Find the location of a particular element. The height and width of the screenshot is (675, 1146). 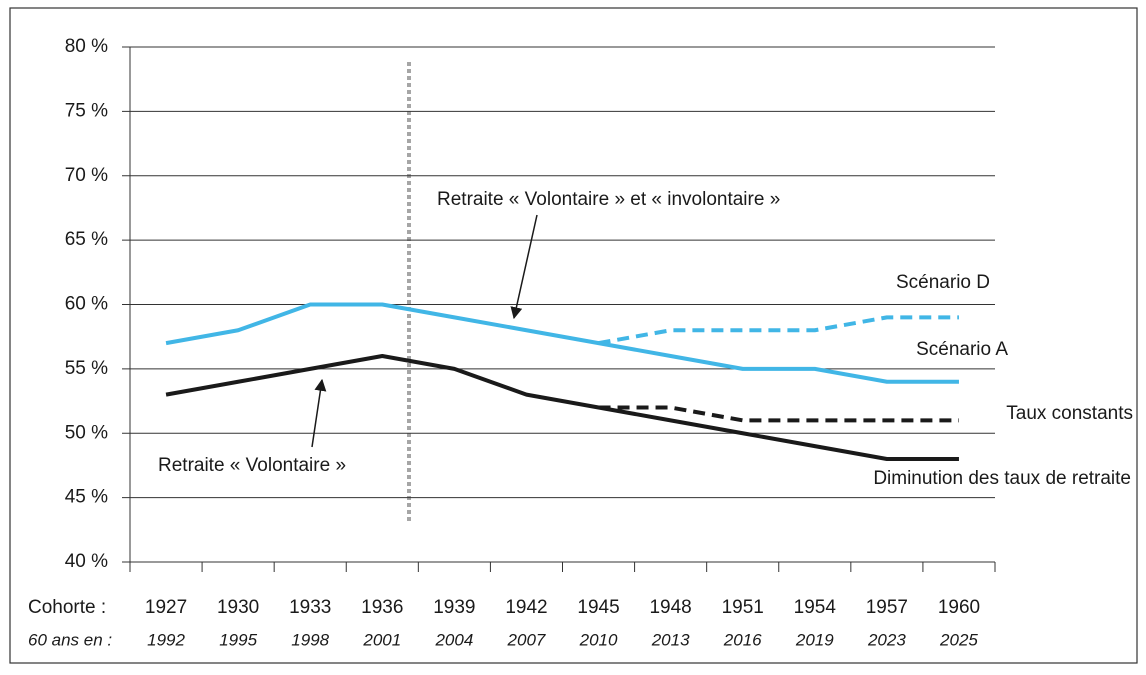

y-tick-label: 45 % is located at coordinates (86, 497).